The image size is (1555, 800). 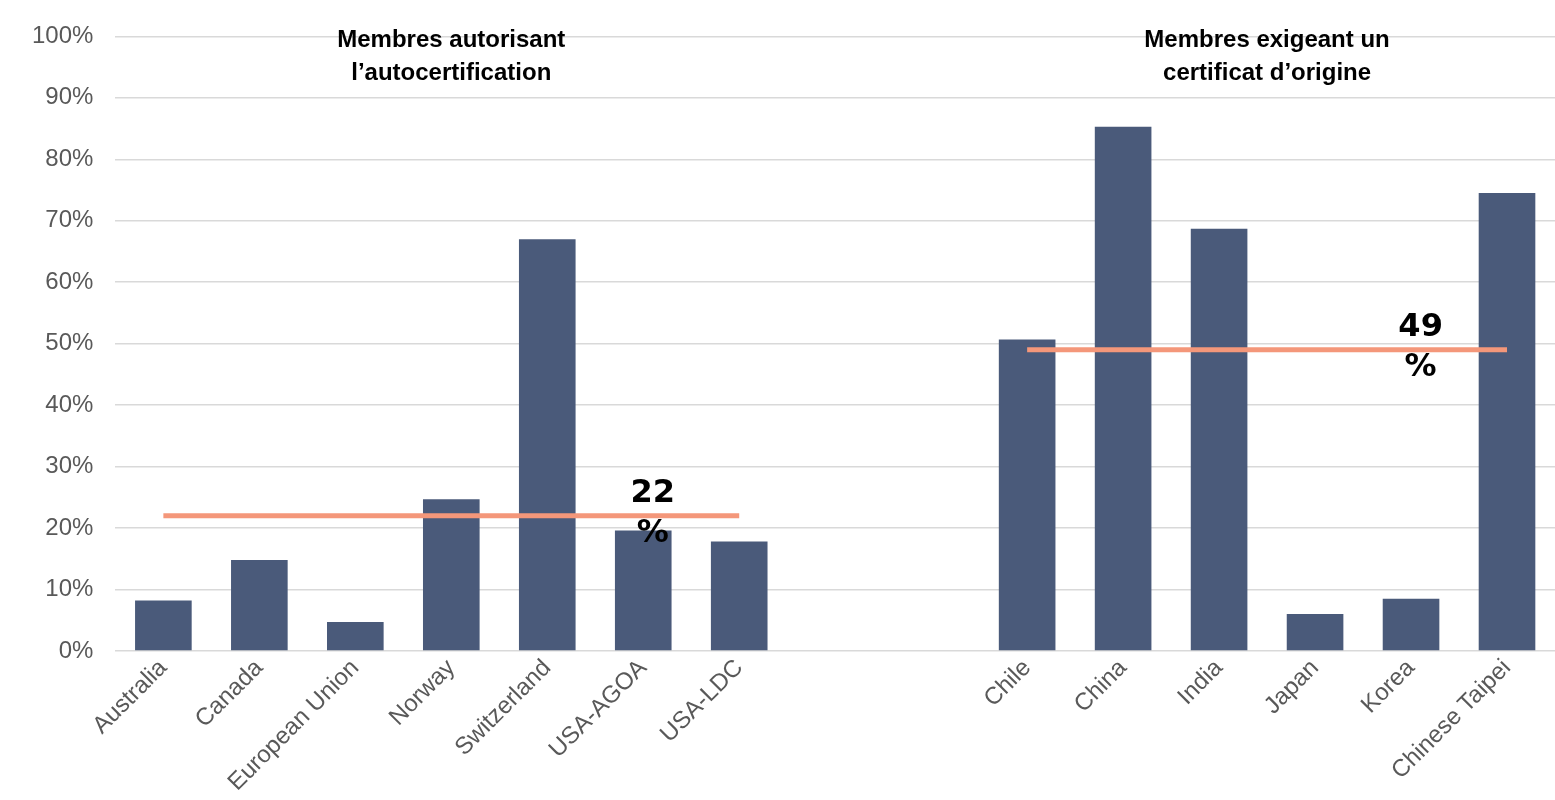 I want to click on y-tick-label: 60%, so click(x=69, y=280).